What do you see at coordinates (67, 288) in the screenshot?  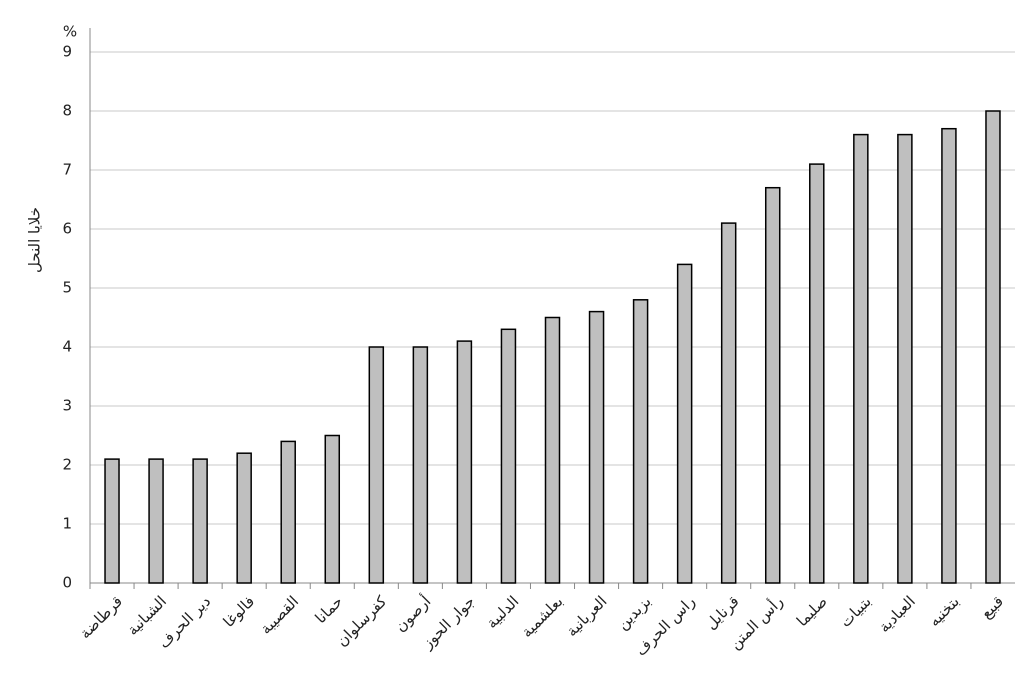 I see `y-tick-label: 5` at bounding box center [67, 288].